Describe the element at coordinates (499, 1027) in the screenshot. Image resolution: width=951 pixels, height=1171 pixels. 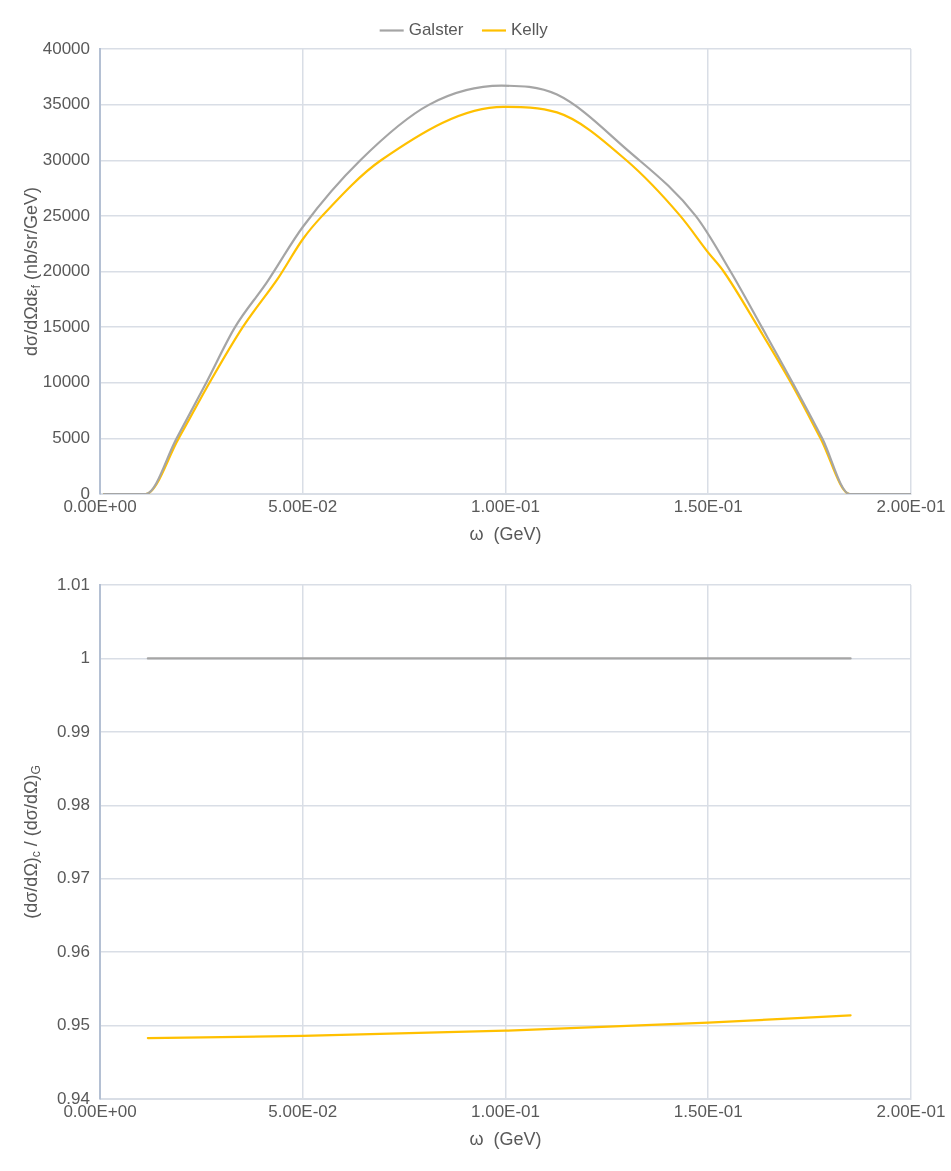
I see `line-series` at that location.